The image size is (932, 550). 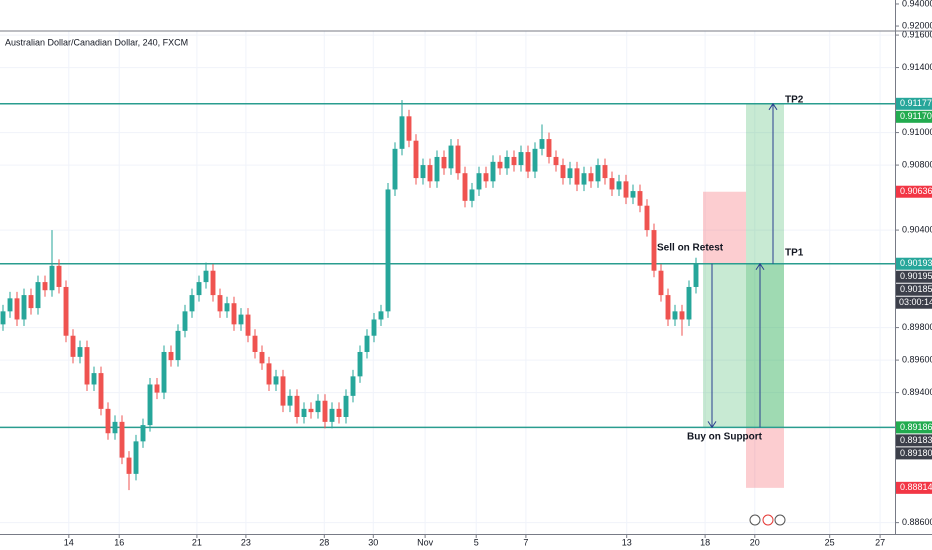 I want to click on x-tick-label: 13, so click(x=627, y=542).